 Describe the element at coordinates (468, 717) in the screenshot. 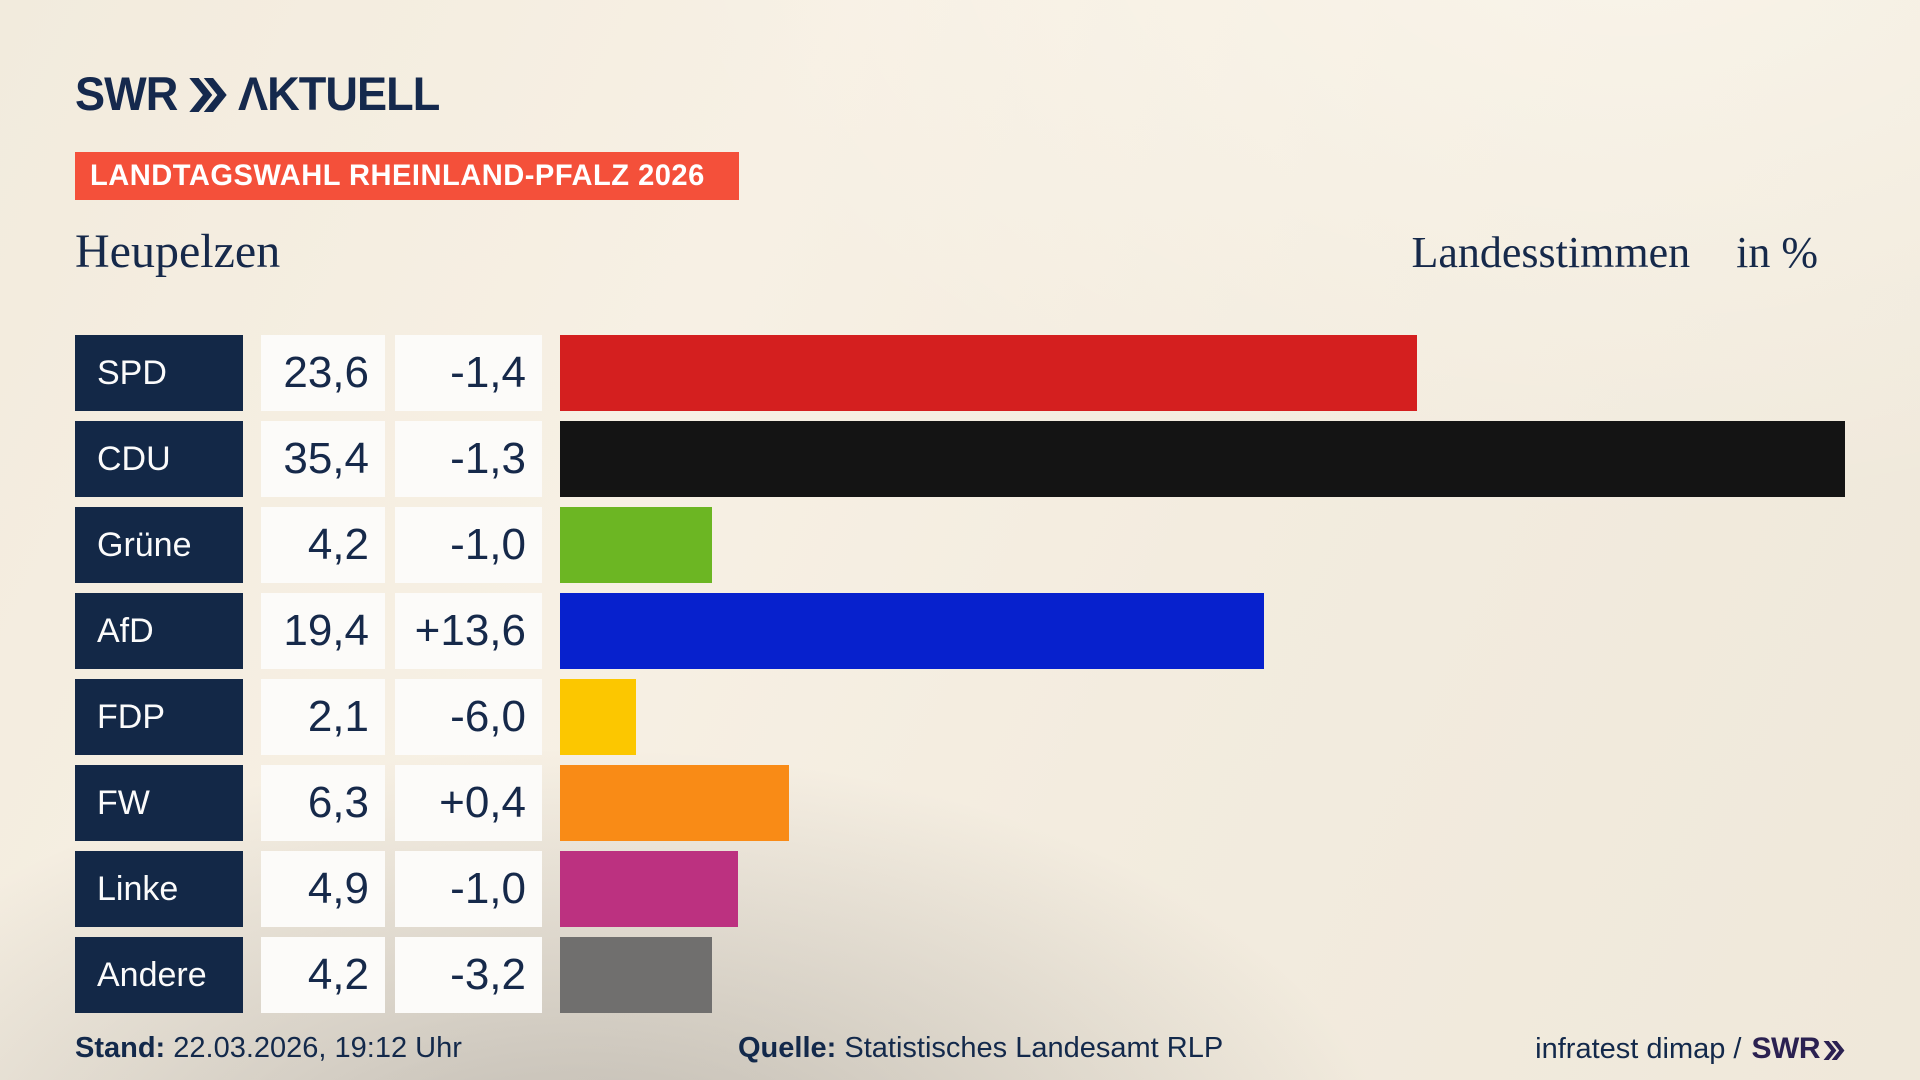

I see `party-change: -6,0` at that location.